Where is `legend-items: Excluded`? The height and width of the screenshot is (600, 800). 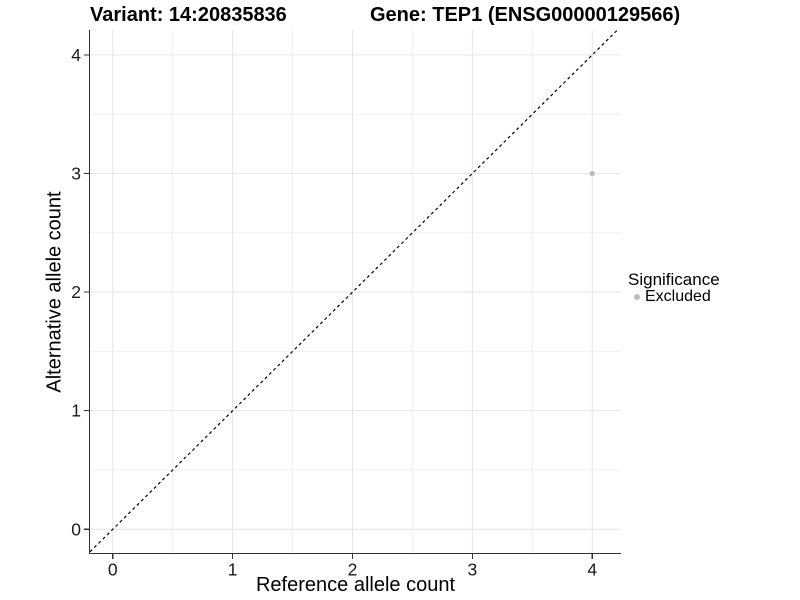
legend-items: Excluded is located at coordinates (674, 297).